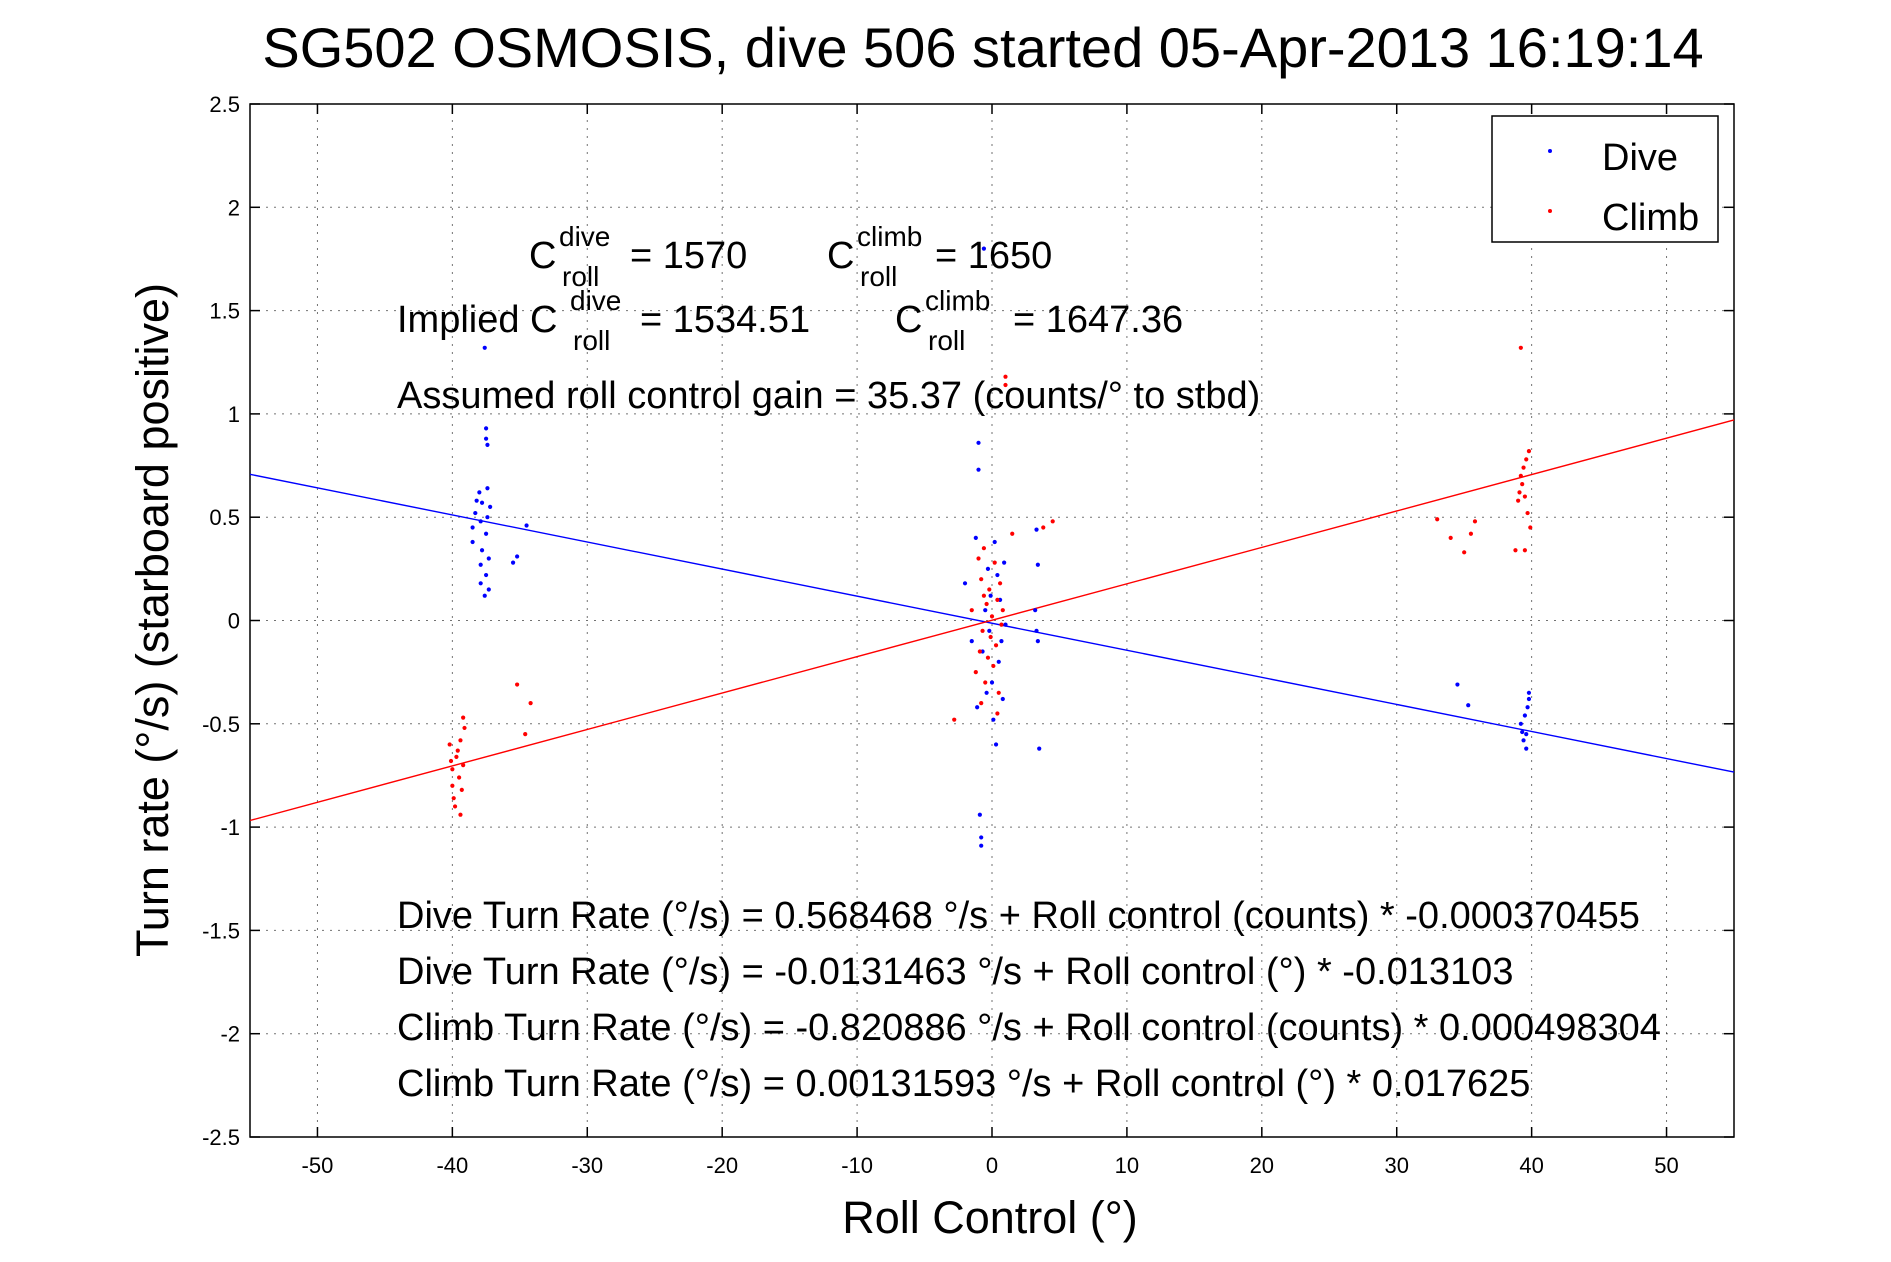  What do you see at coordinates (990, 1217) in the screenshot?
I see `x-axis-label: Roll Control (°)` at bounding box center [990, 1217].